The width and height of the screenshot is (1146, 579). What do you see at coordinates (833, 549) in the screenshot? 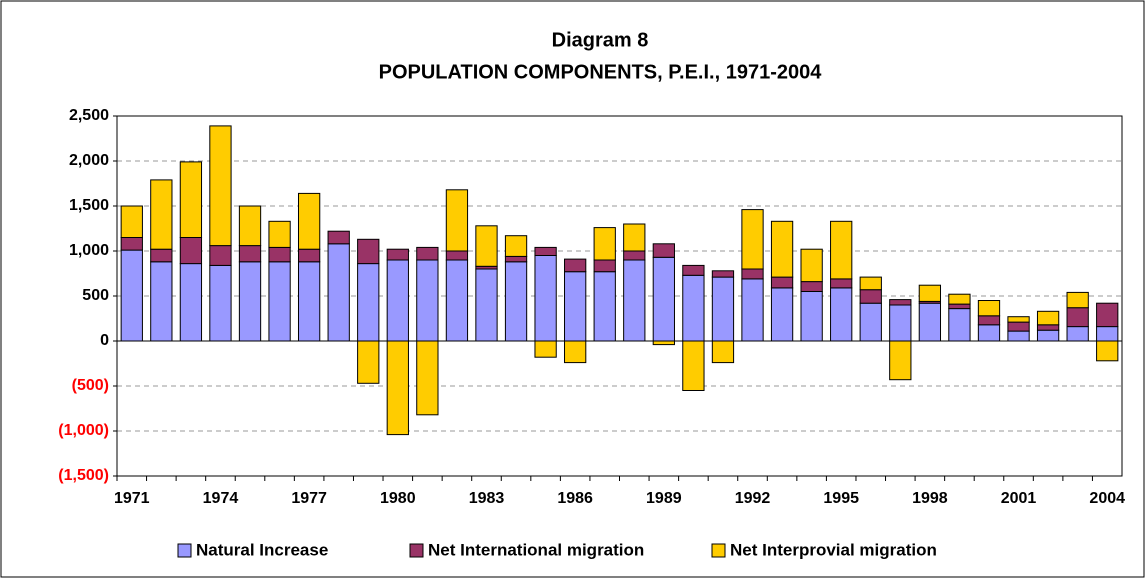
I see `legend-label: Net Interprovial migration` at bounding box center [833, 549].